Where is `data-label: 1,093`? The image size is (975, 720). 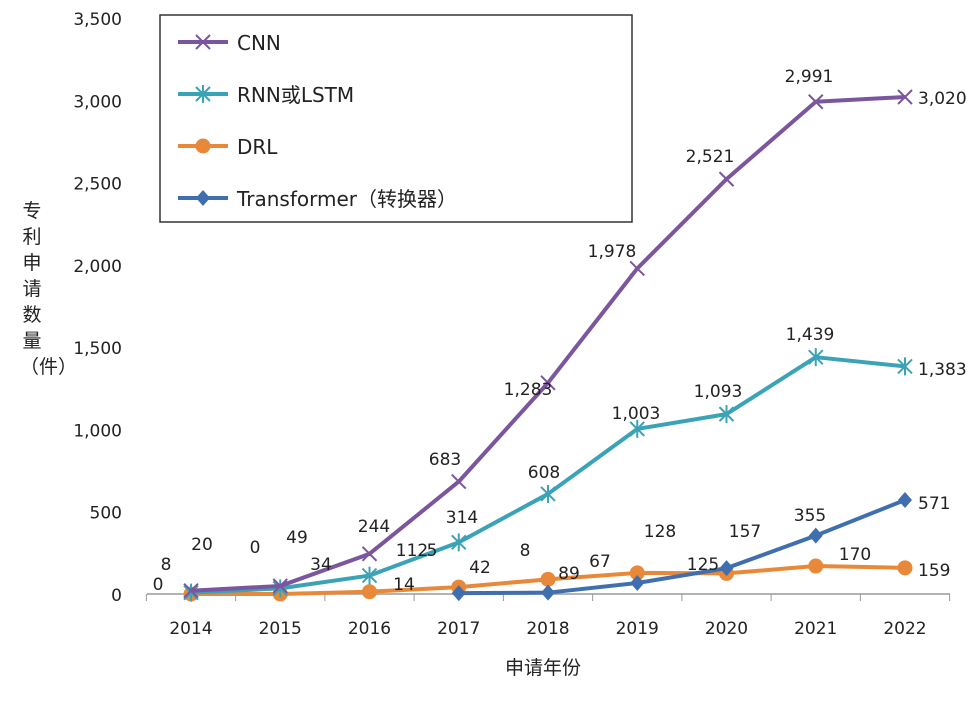
data-label: 1,093 is located at coordinates (718, 392).